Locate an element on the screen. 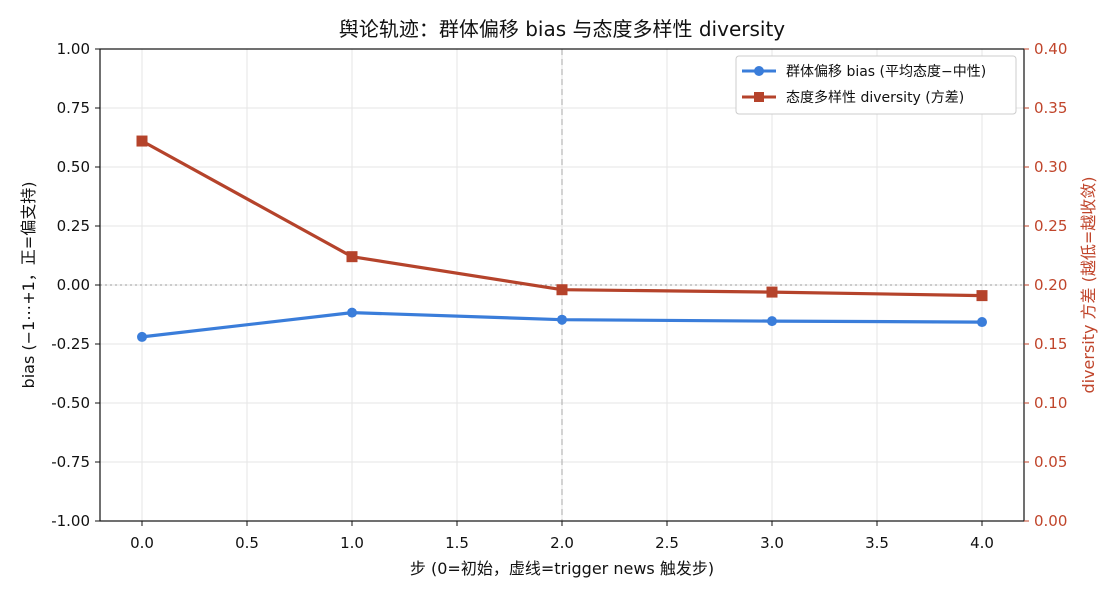 The image size is (1118, 598). x-tick-label: 0.0 is located at coordinates (142, 543).